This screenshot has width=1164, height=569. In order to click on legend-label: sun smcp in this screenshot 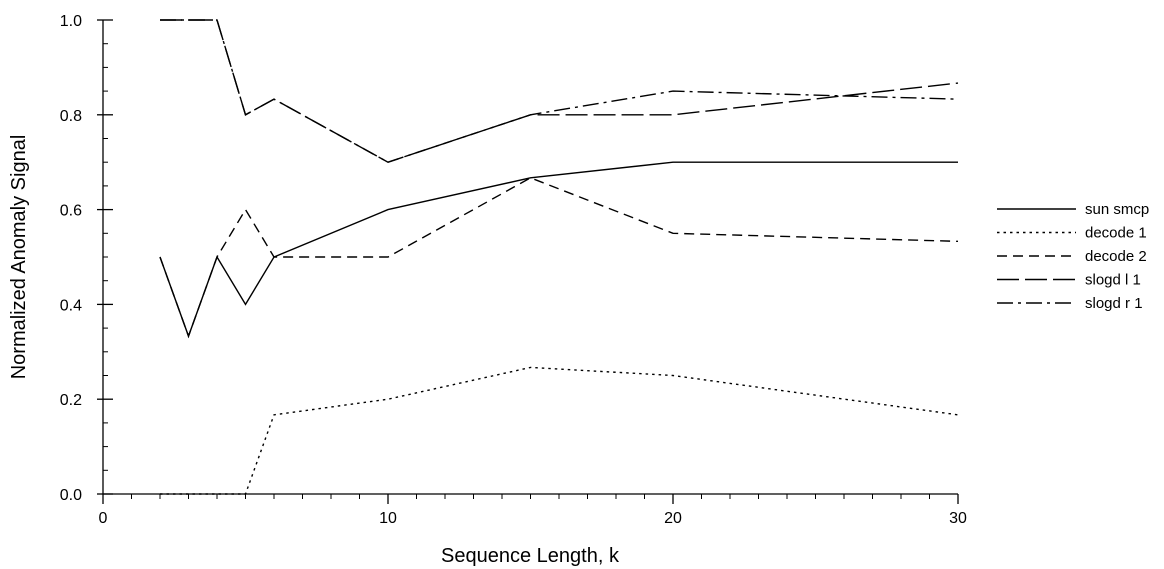, I will do `click(1117, 209)`.